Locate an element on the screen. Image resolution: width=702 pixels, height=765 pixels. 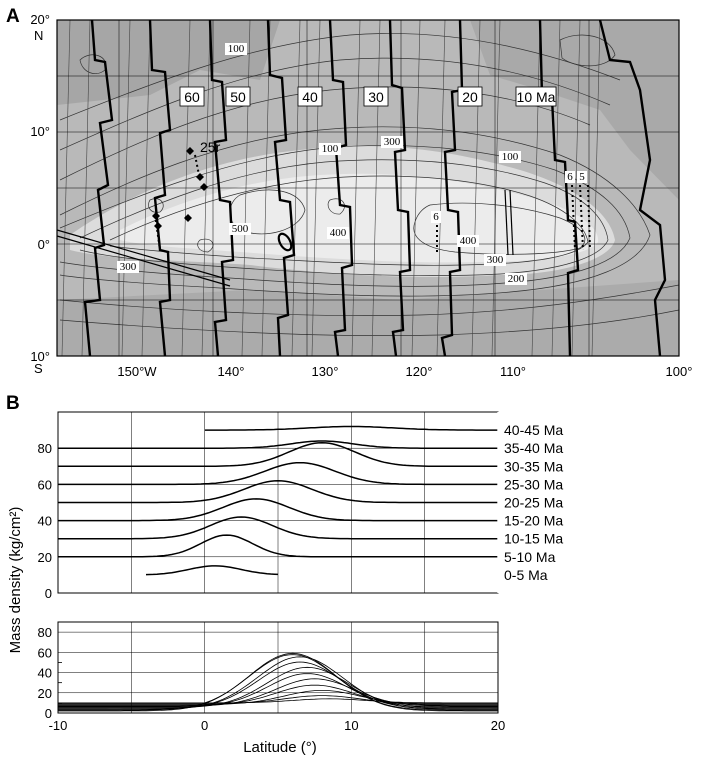
contour-label: 200 is located at coordinates (516, 279).